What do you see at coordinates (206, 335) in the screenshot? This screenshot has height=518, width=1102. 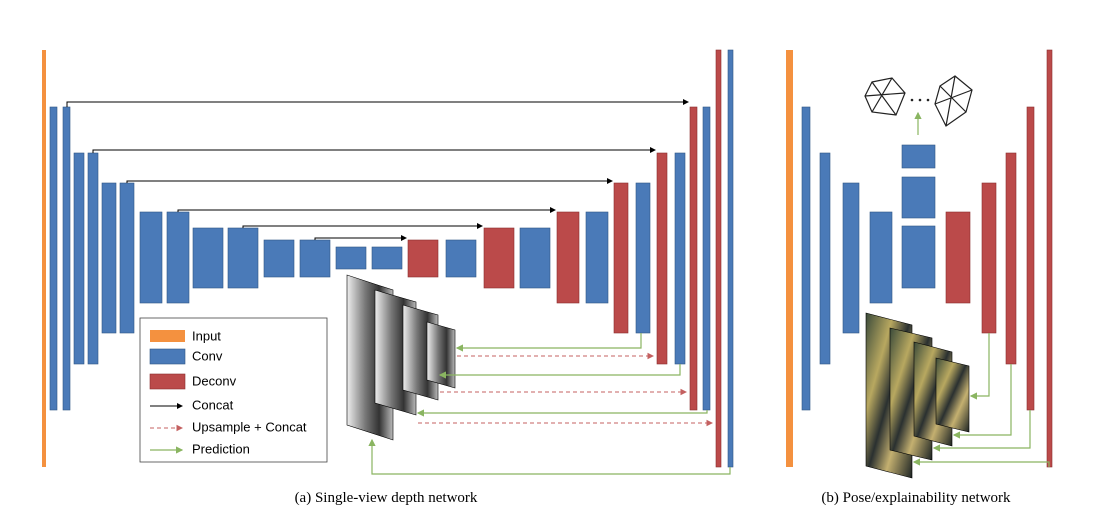 I see `legend-label: Input` at bounding box center [206, 335].